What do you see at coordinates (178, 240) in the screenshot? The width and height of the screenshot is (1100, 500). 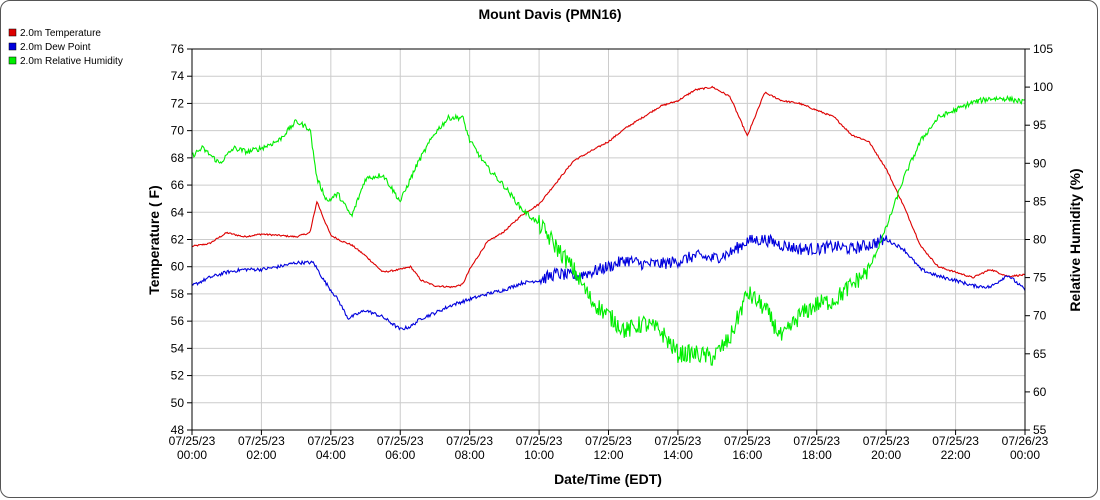 I see `left-tick-label: 62` at bounding box center [178, 240].